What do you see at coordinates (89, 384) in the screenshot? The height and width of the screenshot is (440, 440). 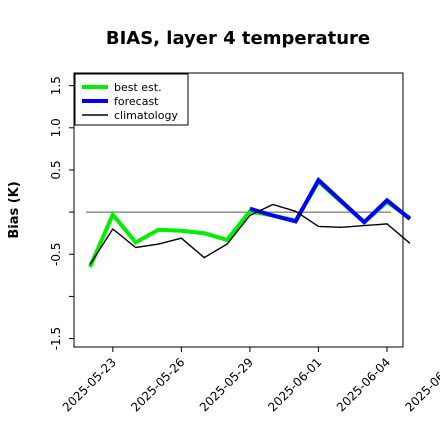 I see `x-tick-label: 2025-05-23` at bounding box center [89, 384].